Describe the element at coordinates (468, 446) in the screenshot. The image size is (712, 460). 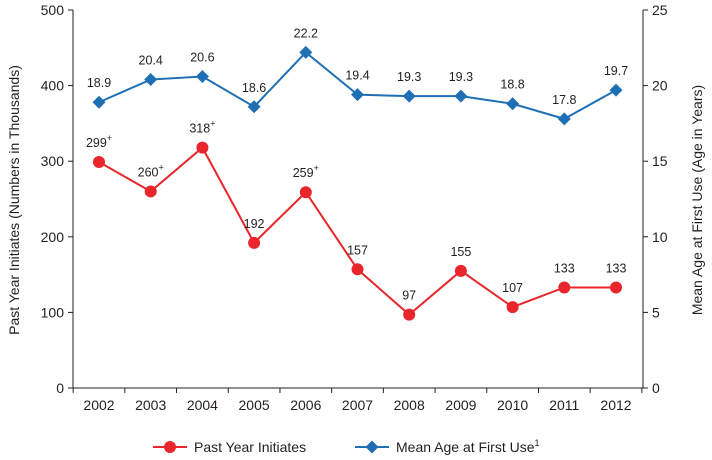
I see `legend-label-mean-age: Mean Age at First Use1` at that location.